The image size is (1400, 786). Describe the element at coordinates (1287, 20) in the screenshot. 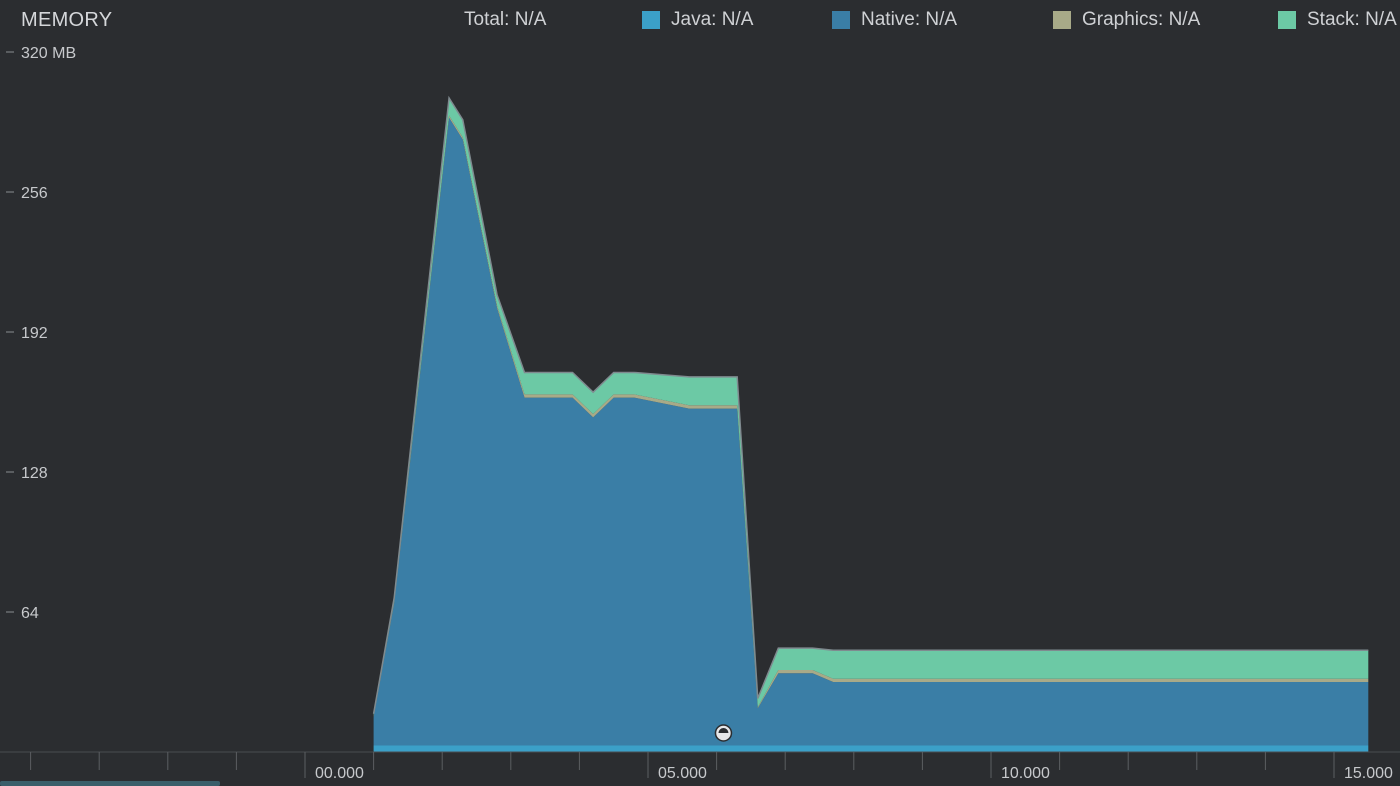

I see `legend-swatch-stack` at that location.